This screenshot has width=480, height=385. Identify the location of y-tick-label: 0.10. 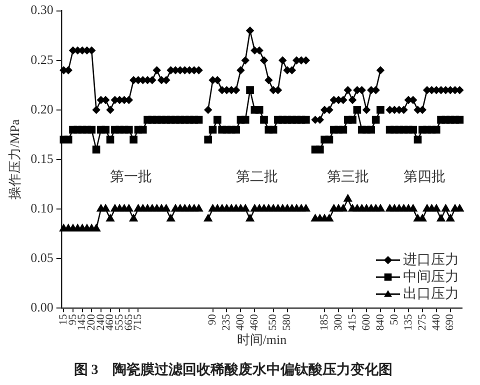
(42, 208).